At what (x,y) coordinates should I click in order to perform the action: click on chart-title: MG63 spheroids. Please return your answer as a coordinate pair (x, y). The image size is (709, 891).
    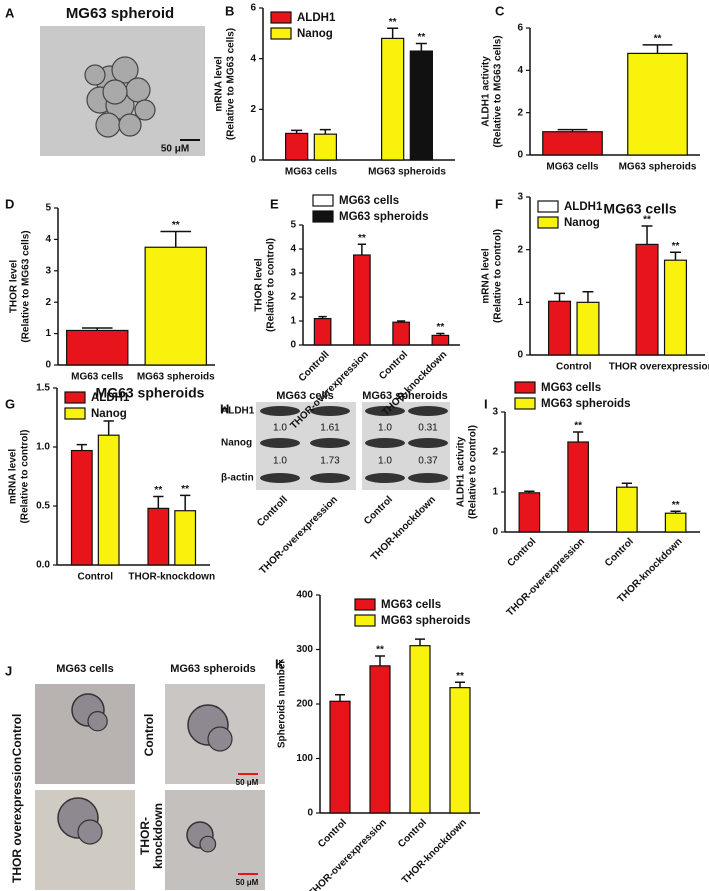
    Looking at the image, I should click on (150, 393).